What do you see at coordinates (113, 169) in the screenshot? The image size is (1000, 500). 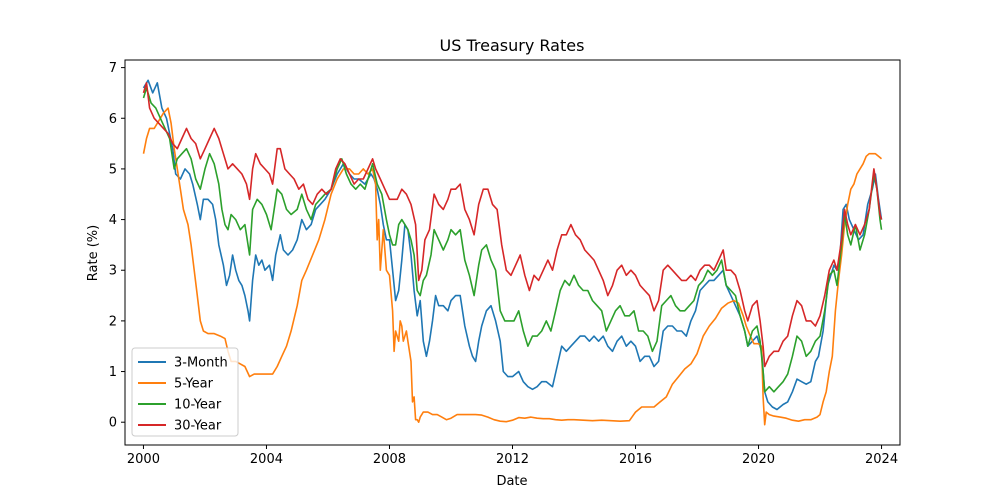 I see `y-tick-label: 5` at bounding box center [113, 169].